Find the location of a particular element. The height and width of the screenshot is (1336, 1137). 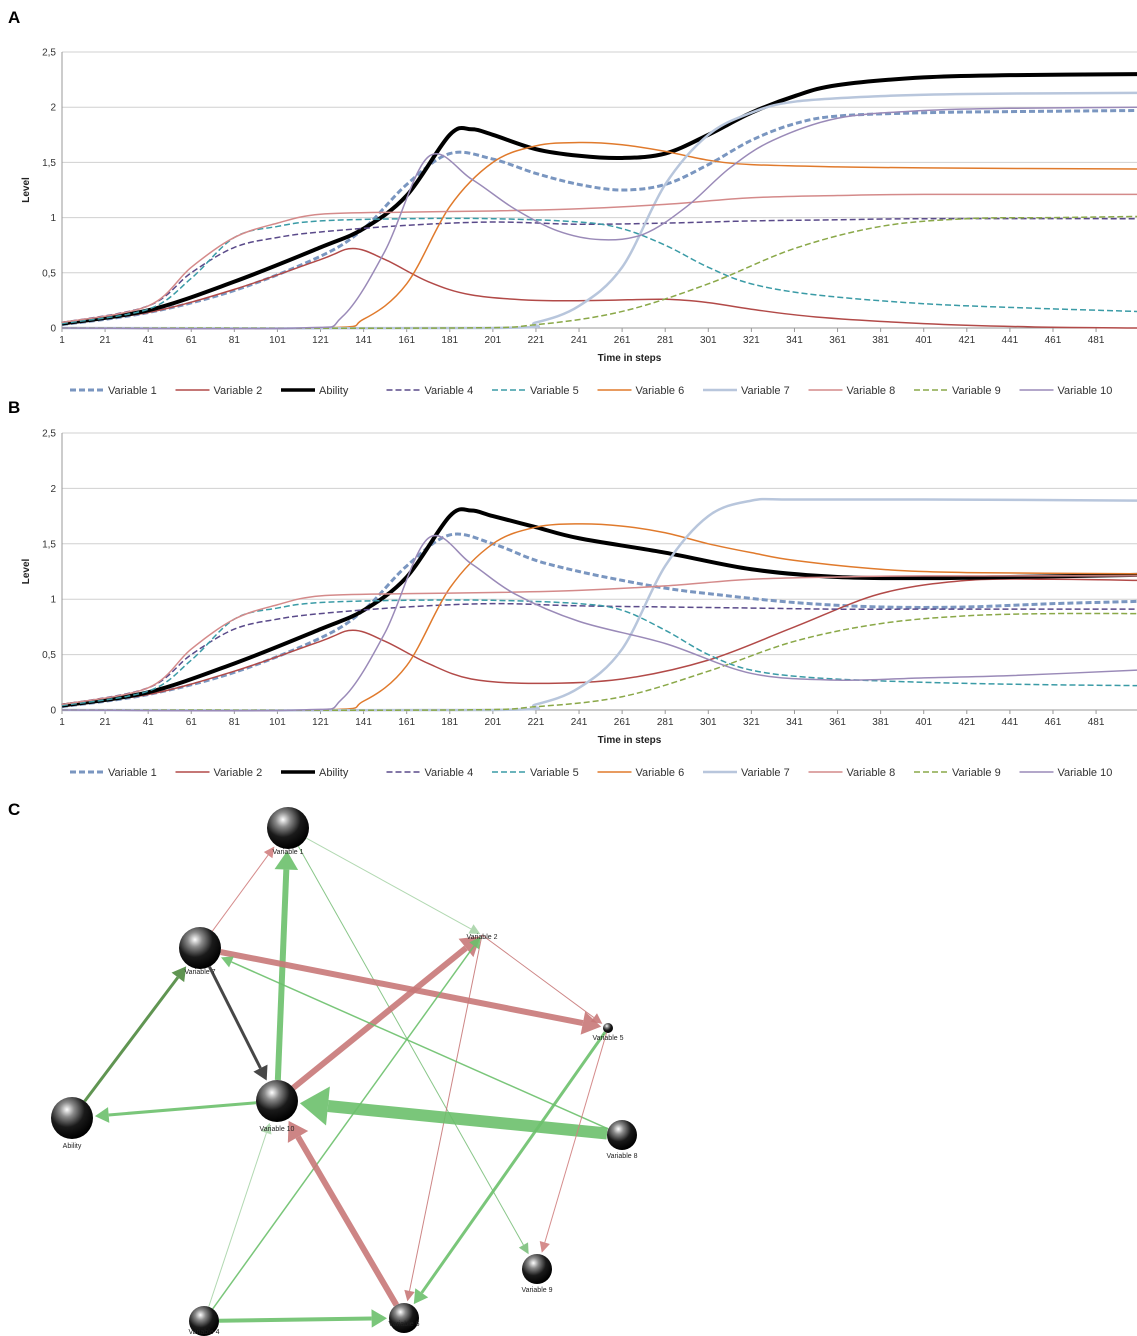

y-tick-label: 0 is located at coordinates (53, 711).